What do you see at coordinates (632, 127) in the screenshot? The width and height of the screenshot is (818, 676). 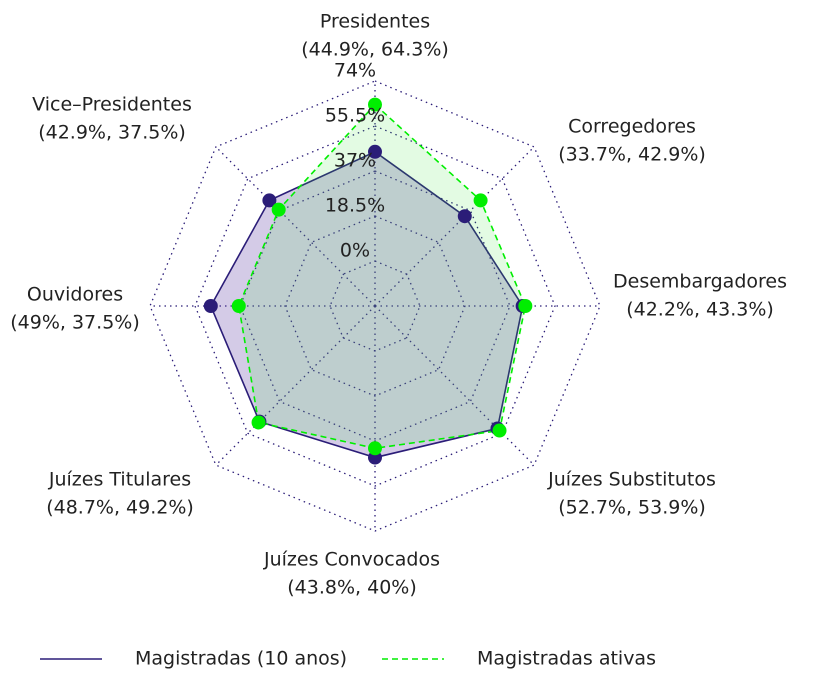 I see `category-label: Corregedores` at bounding box center [632, 127].